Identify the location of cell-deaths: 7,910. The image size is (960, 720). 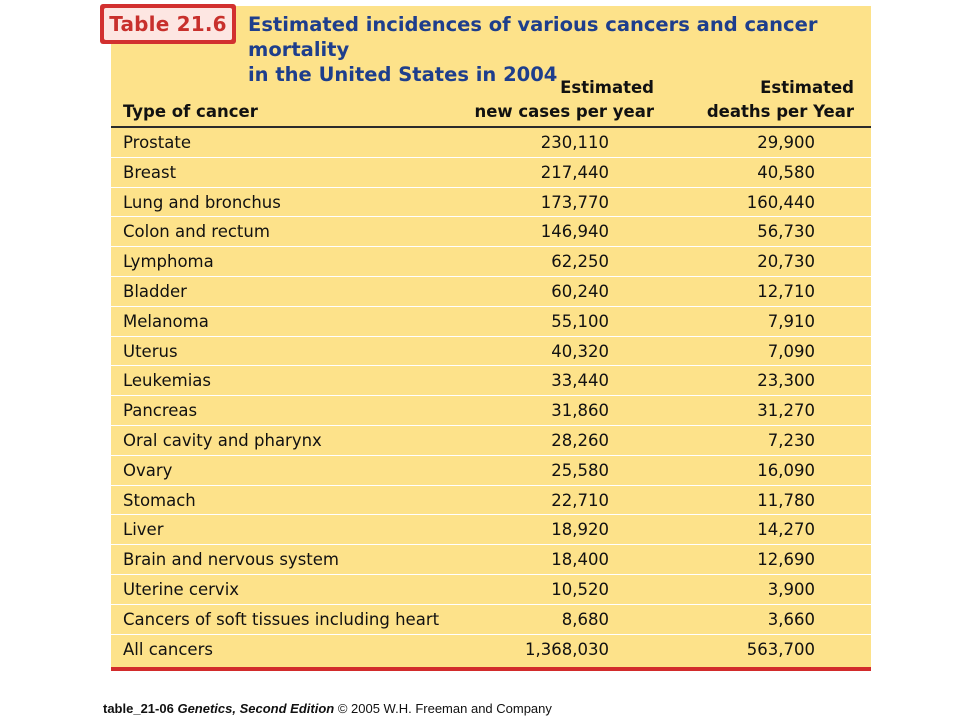
(791, 321).